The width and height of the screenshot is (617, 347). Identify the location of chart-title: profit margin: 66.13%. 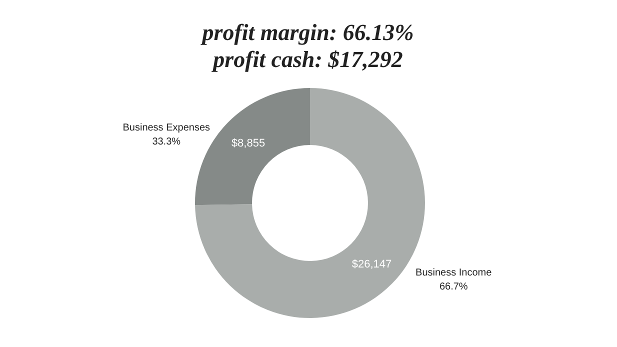
(307, 32).